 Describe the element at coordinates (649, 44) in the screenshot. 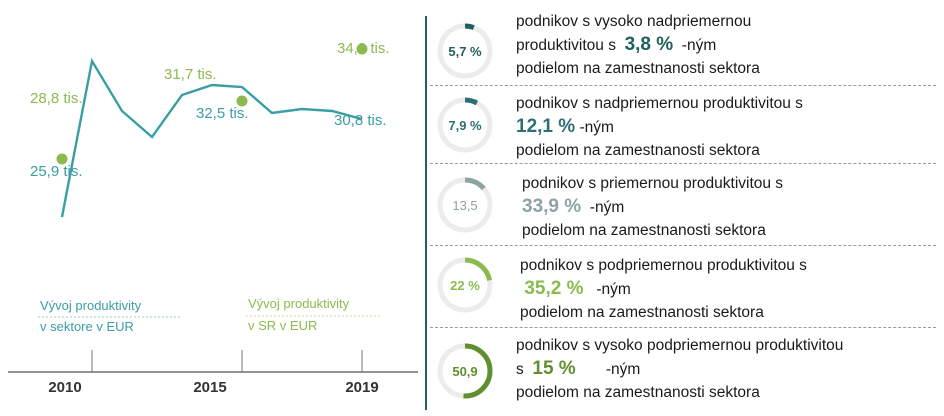

I see `category-value: 3,8 %` at that location.